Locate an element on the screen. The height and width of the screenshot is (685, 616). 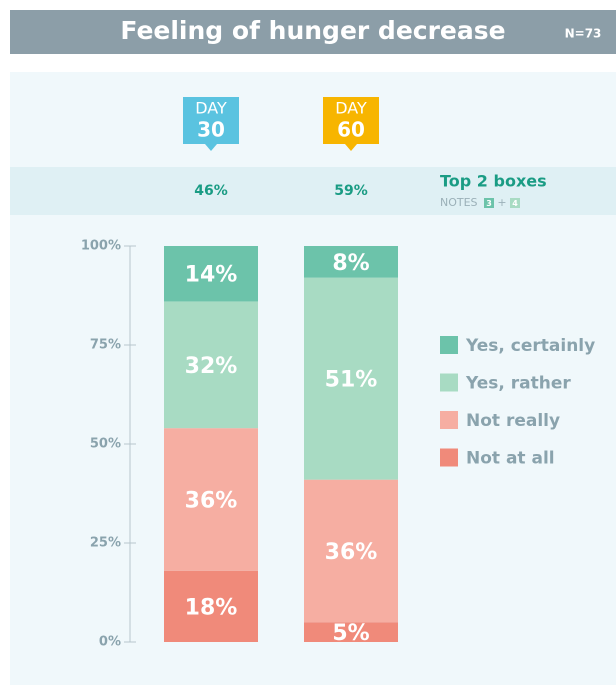
legend-label: Yes, rather is located at coordinates (518, 384).